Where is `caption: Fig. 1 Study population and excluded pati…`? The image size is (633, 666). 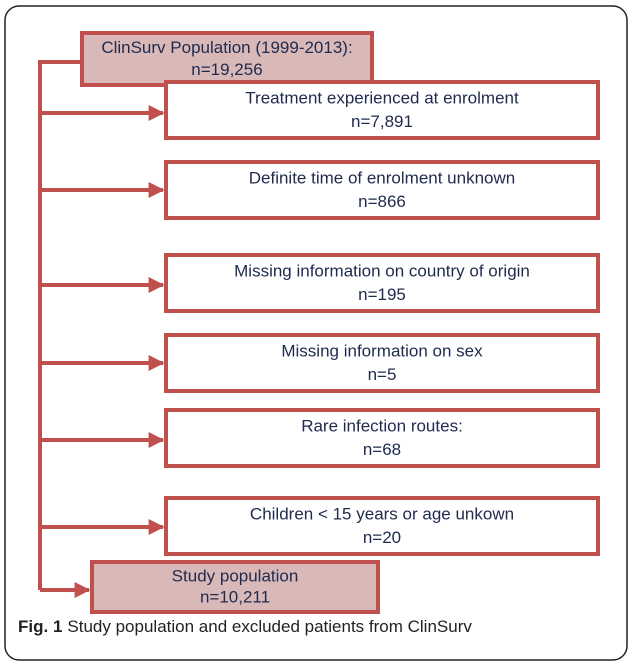
caption: Fig. 1 Study population and excluded pati… is located at coordinates (245, 626).